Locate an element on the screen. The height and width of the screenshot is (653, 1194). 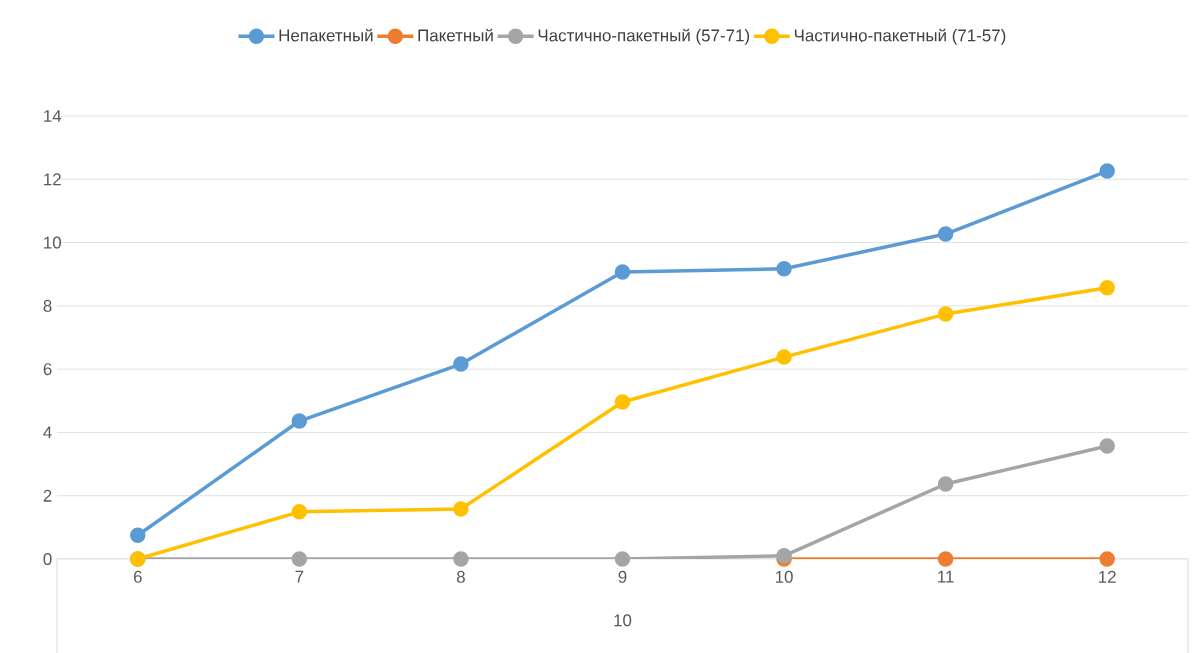
legend-label: Частично-пакетный (71-57) is located at coordinates (900, 36).